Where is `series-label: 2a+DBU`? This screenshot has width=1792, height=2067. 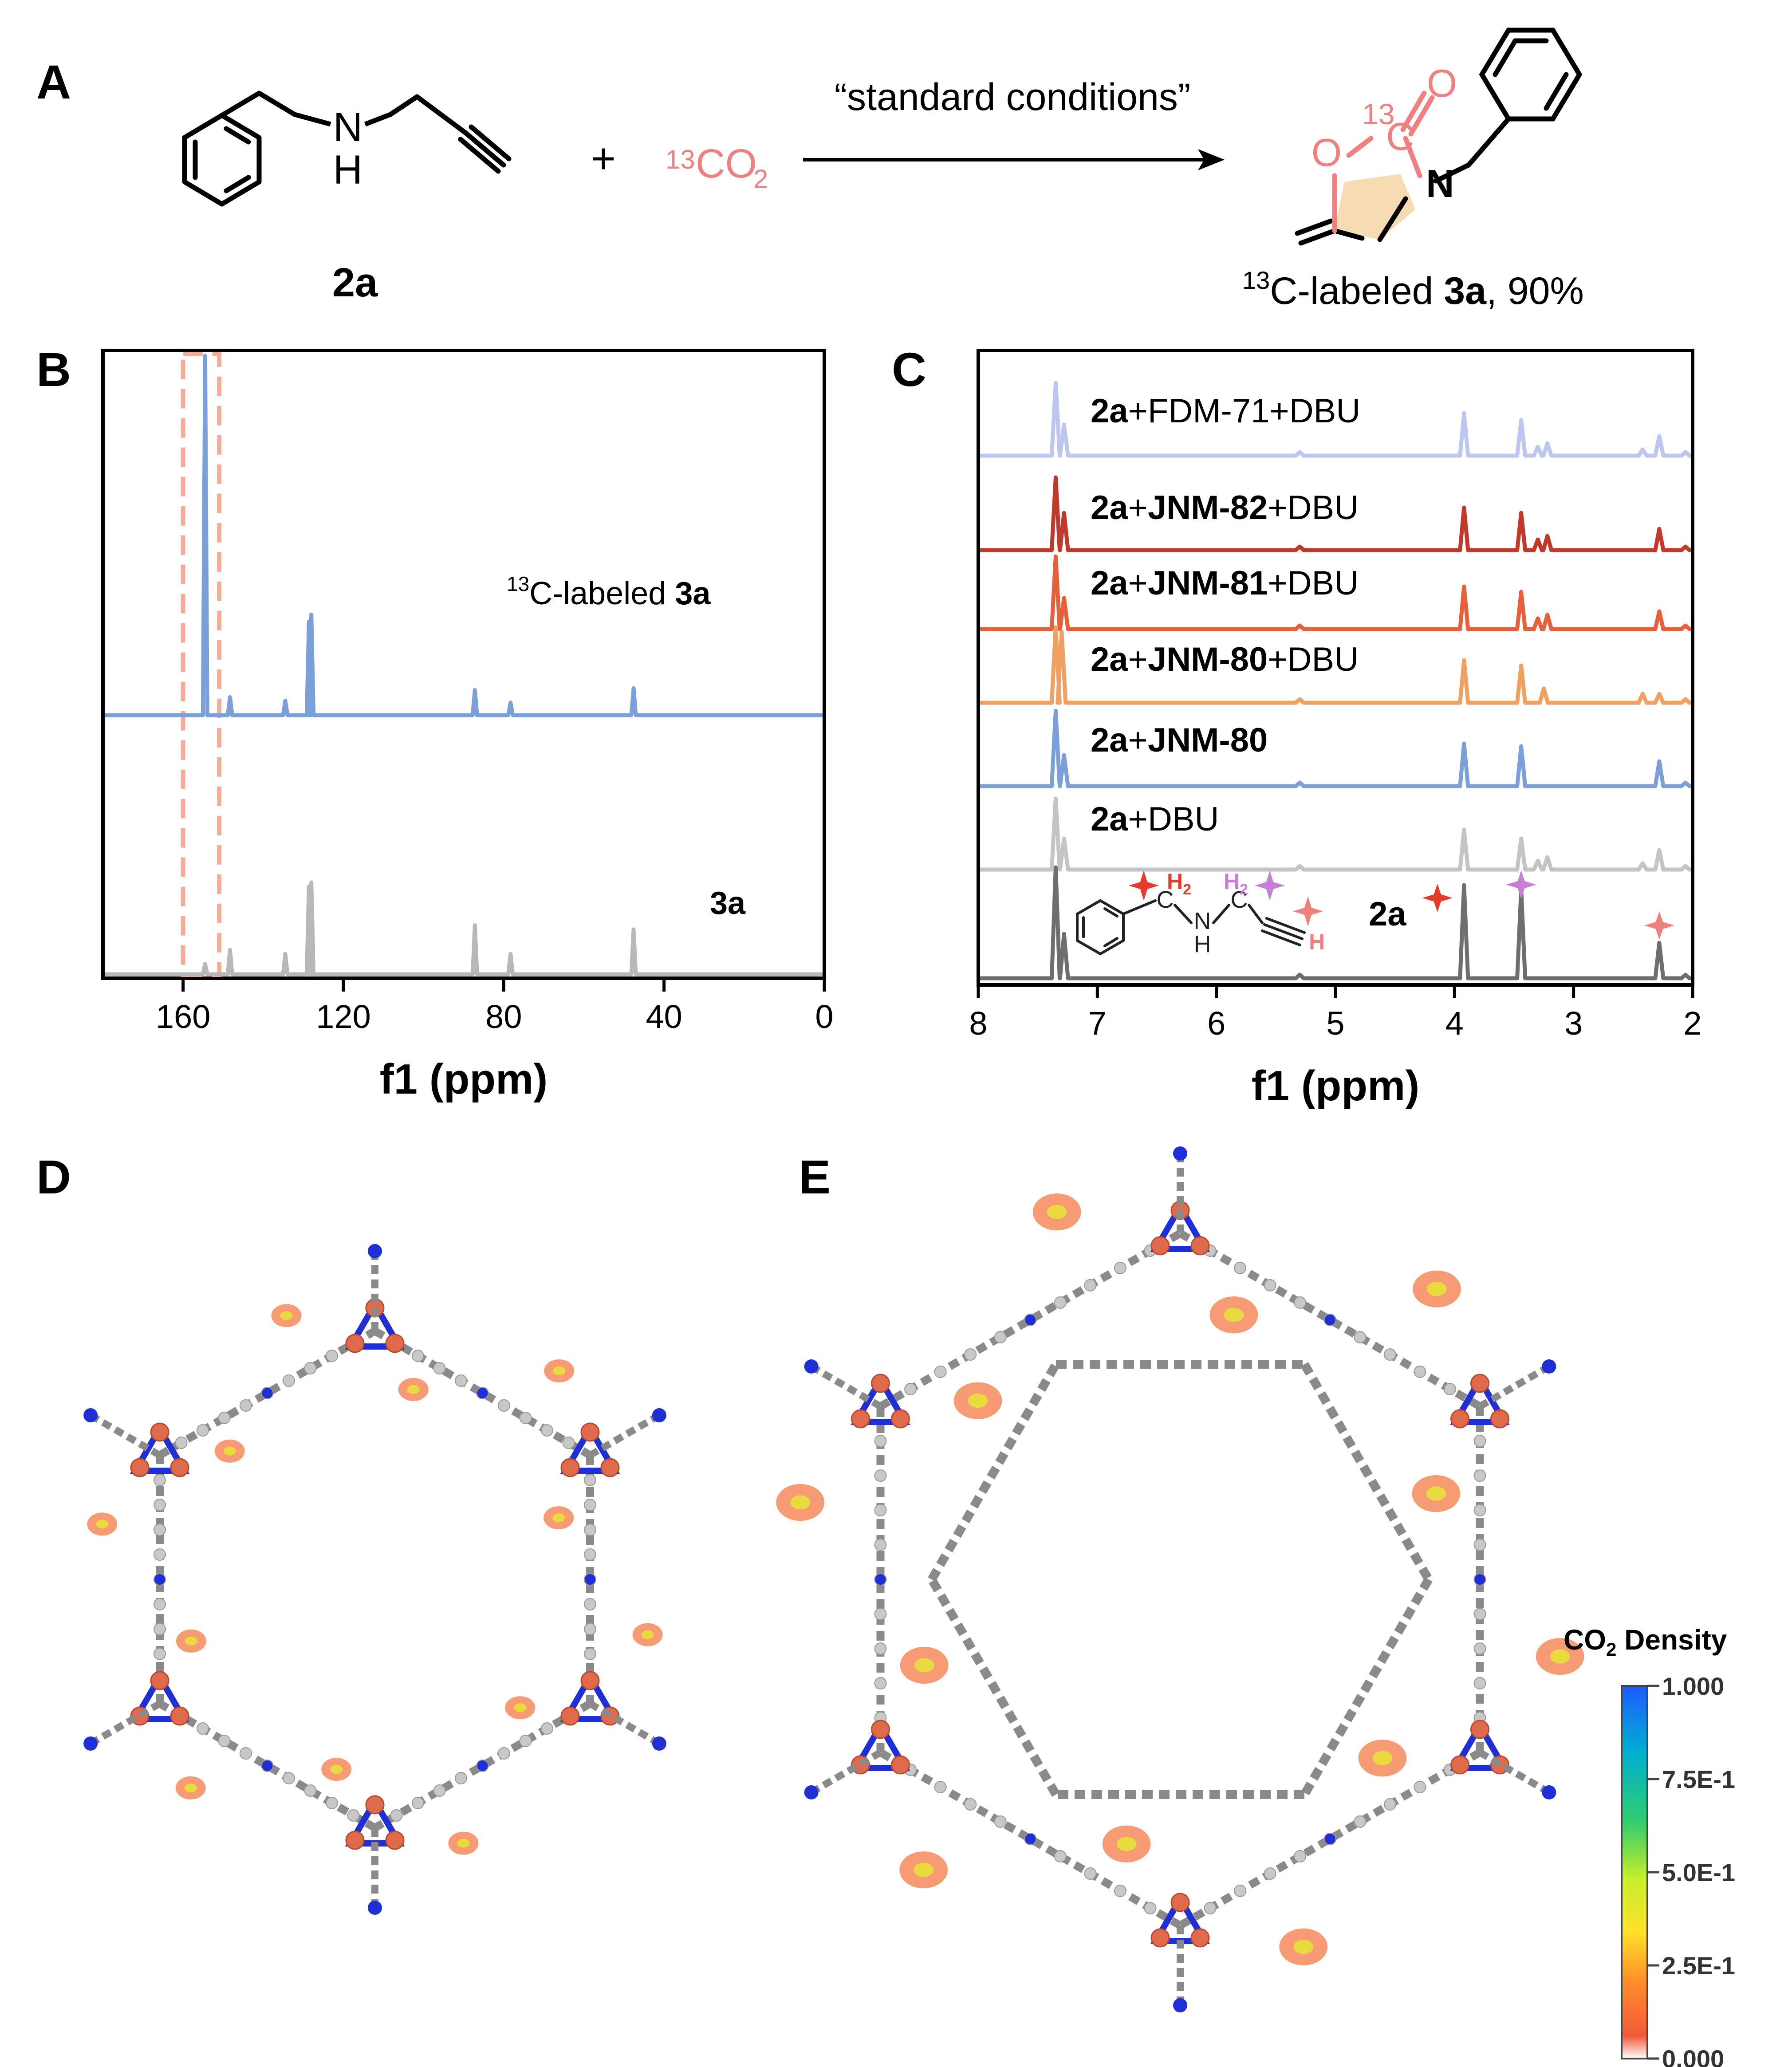 series-label: 2a+DBU is located at coordinates (1155, 819).